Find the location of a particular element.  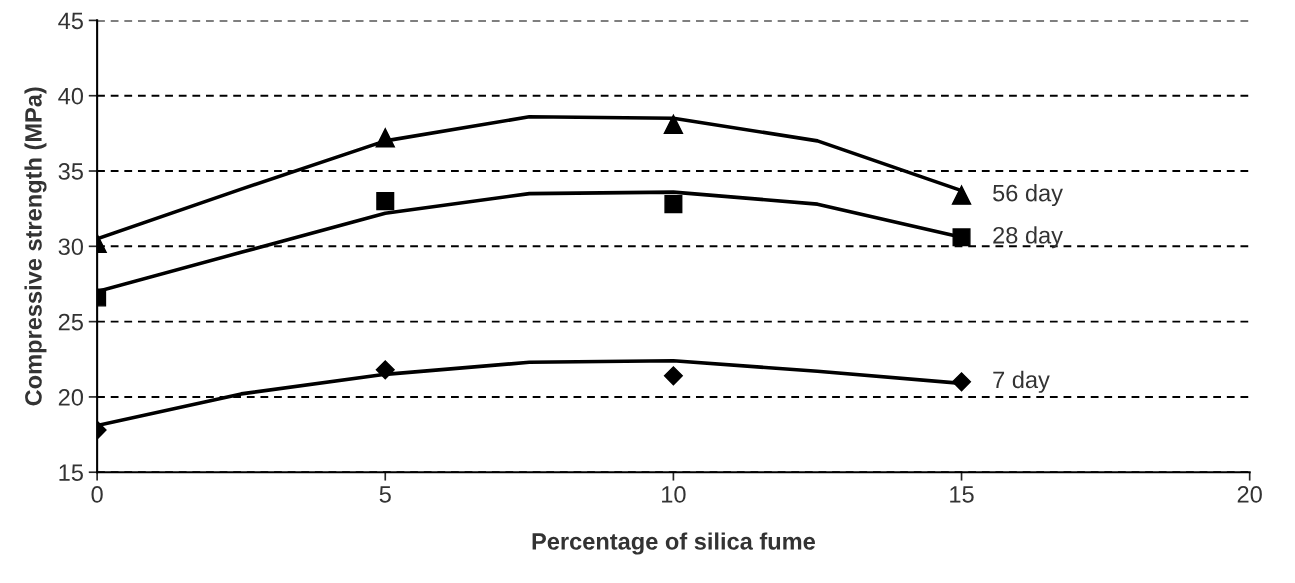

series-label: 56 day is located at coordinates (1028, 195).